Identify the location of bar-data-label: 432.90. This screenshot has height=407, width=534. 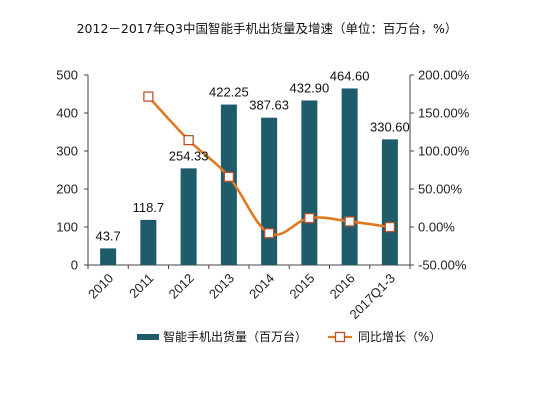
(309, 87).